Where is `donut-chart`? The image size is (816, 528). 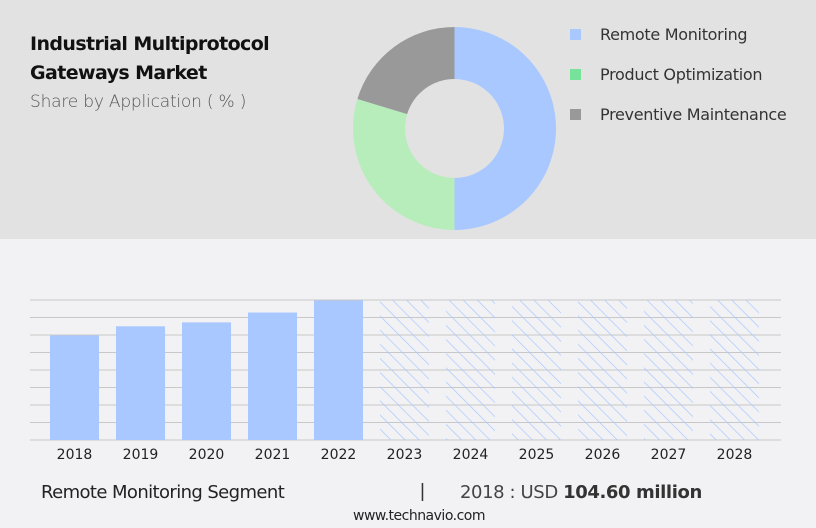 donut-chart is located at coordinates (454, 128).